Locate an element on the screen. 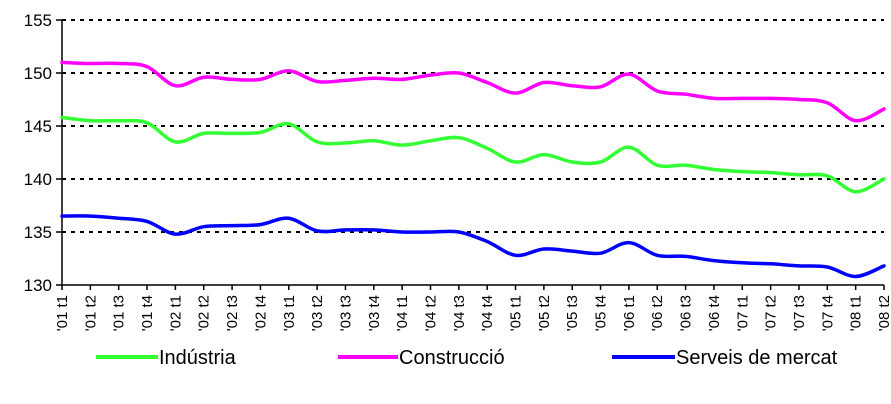  x-tick-label: '06 t2 is located at coordinates (657, 313).